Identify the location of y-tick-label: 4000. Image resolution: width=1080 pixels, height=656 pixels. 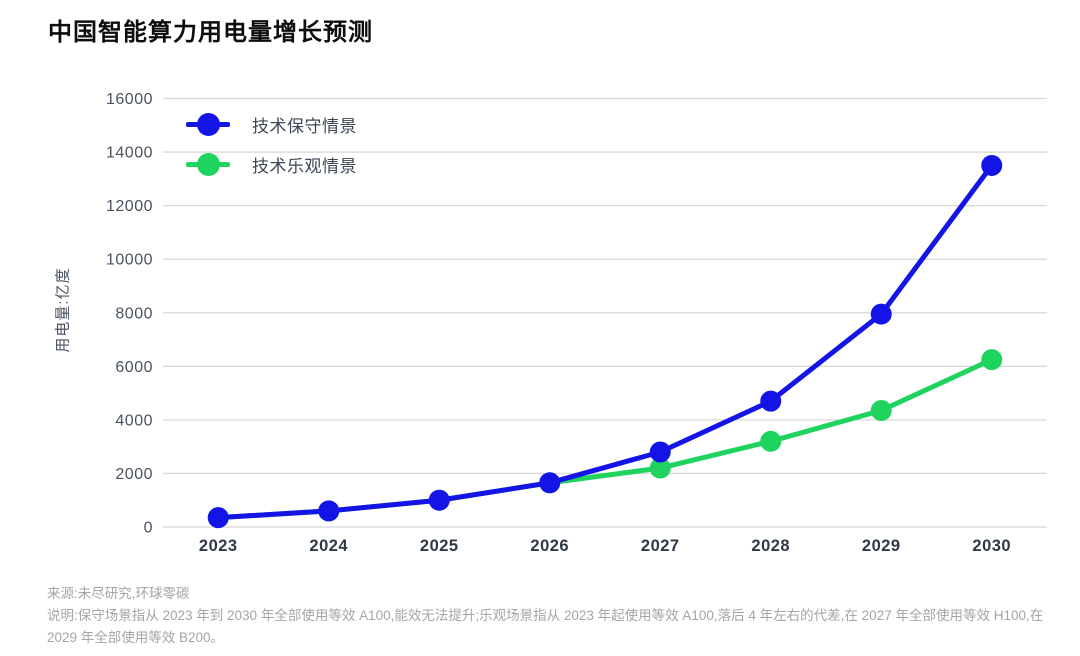
(134, 420).